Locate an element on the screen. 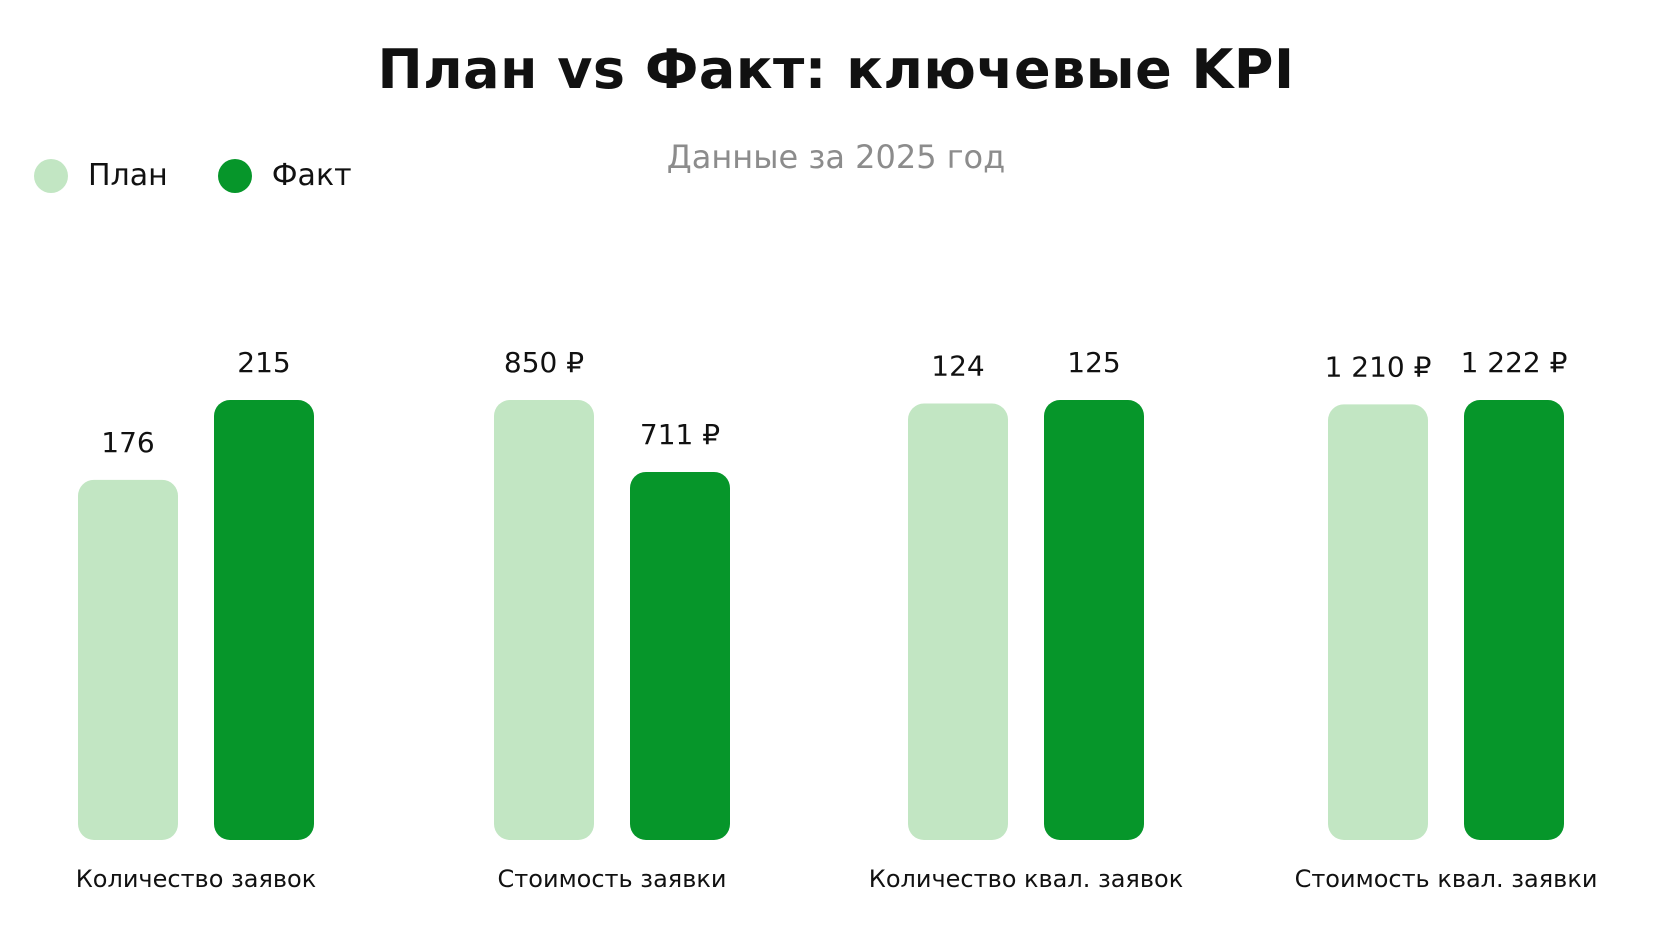 The width and height of the screenshot is (1672, 940). legend-item-fact: Факт is located at coordinates (284, 175).